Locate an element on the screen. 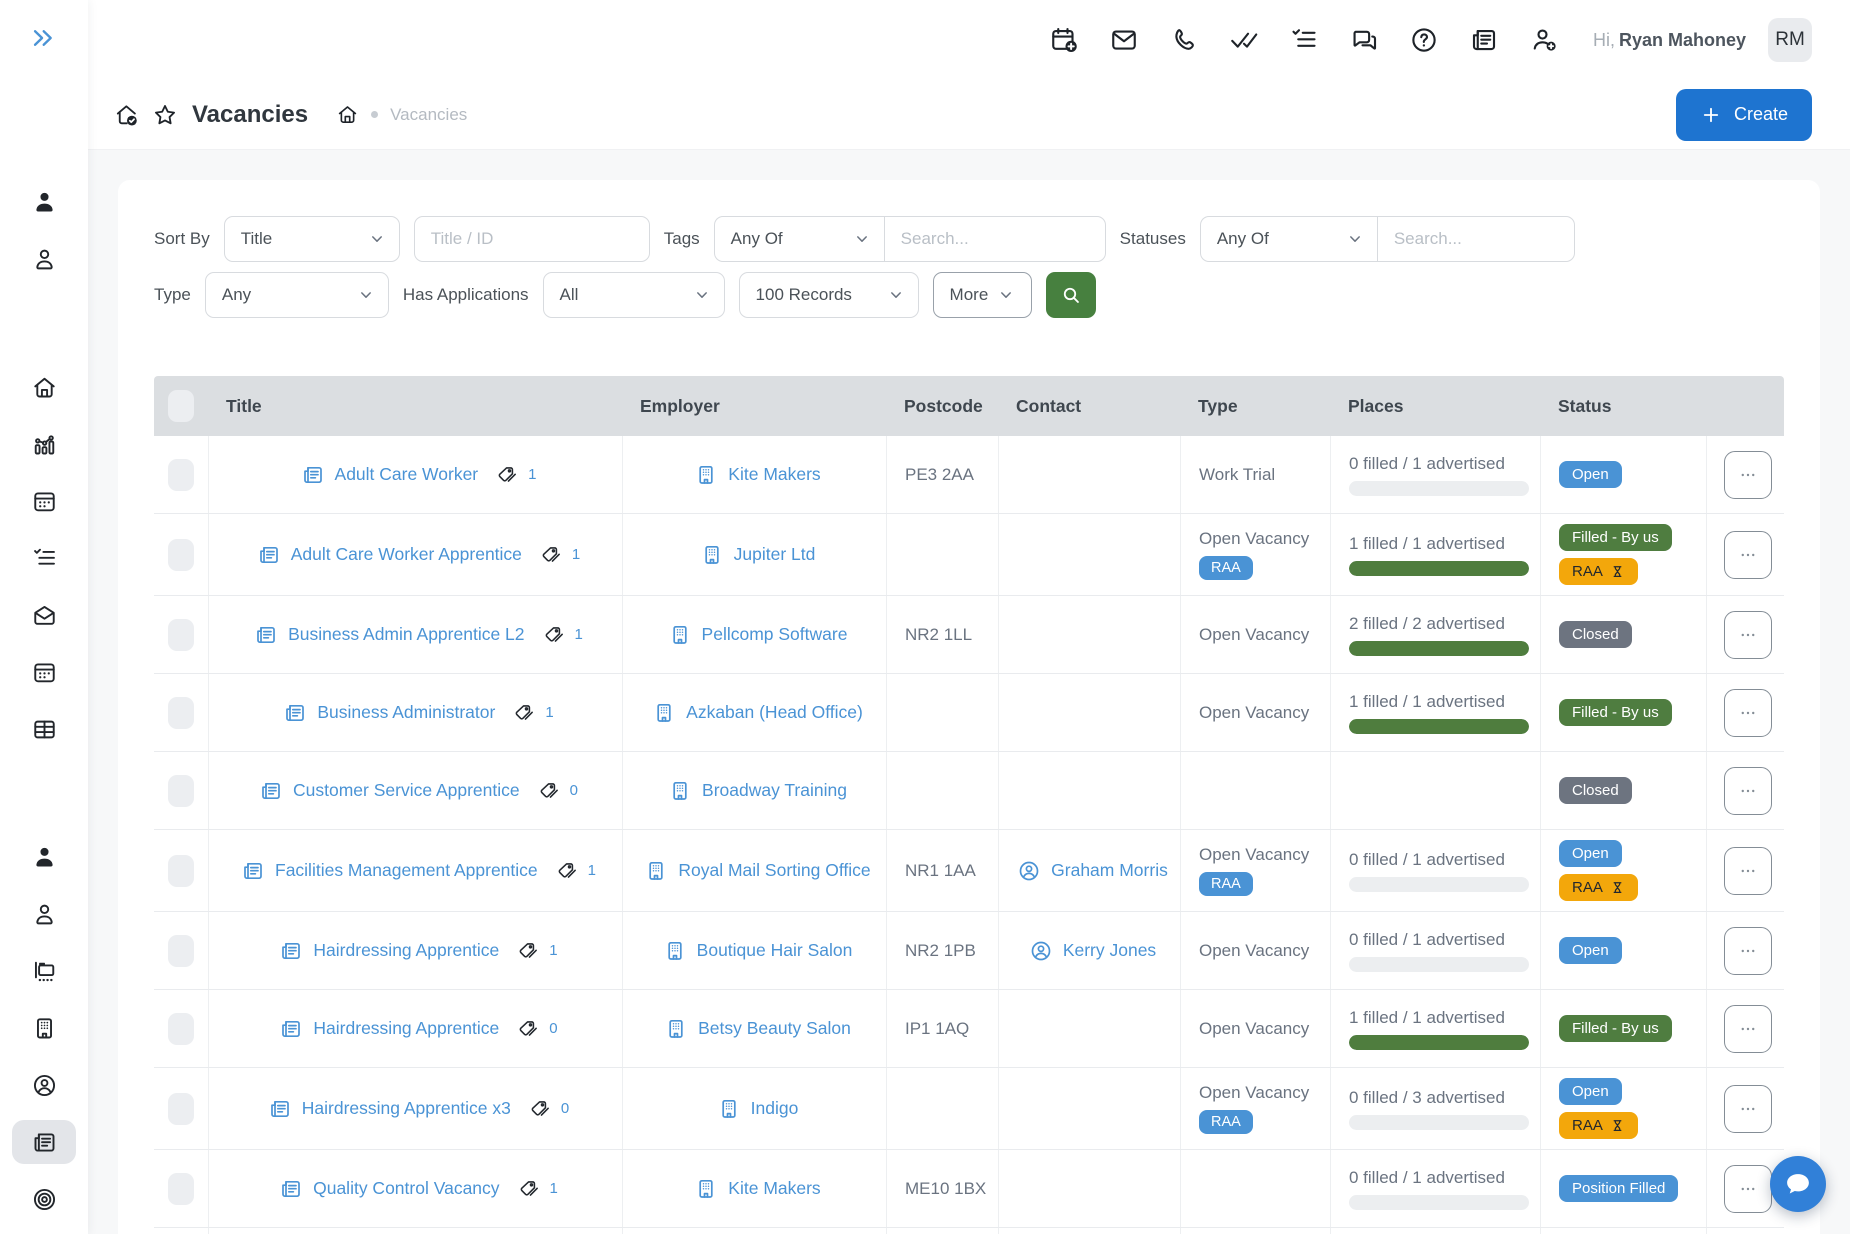  double-check-icon is located at coordinates (1244, 40).